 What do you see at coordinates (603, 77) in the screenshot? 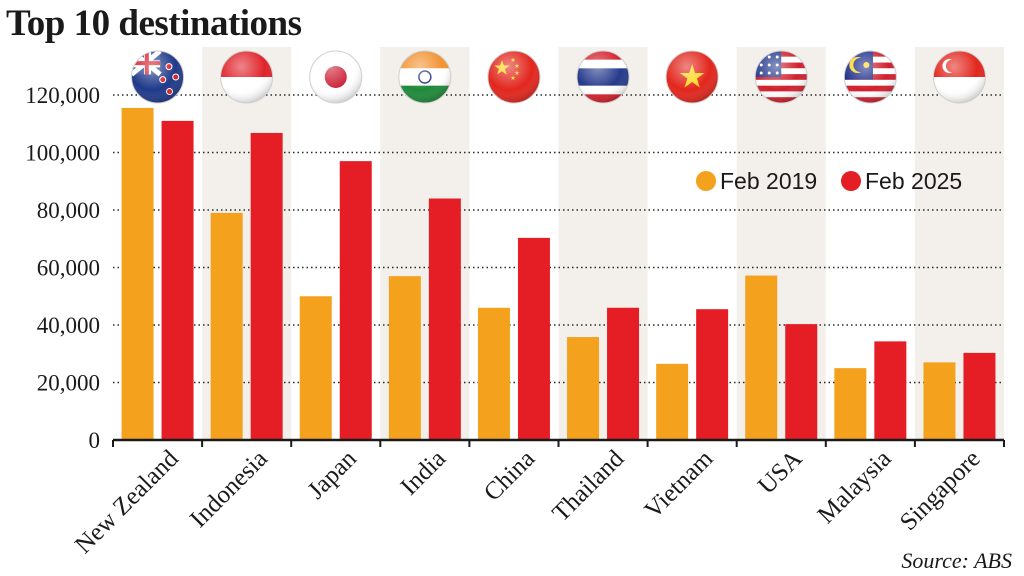
I see `thailand-flag-icon` at bounding box center [603, 77].